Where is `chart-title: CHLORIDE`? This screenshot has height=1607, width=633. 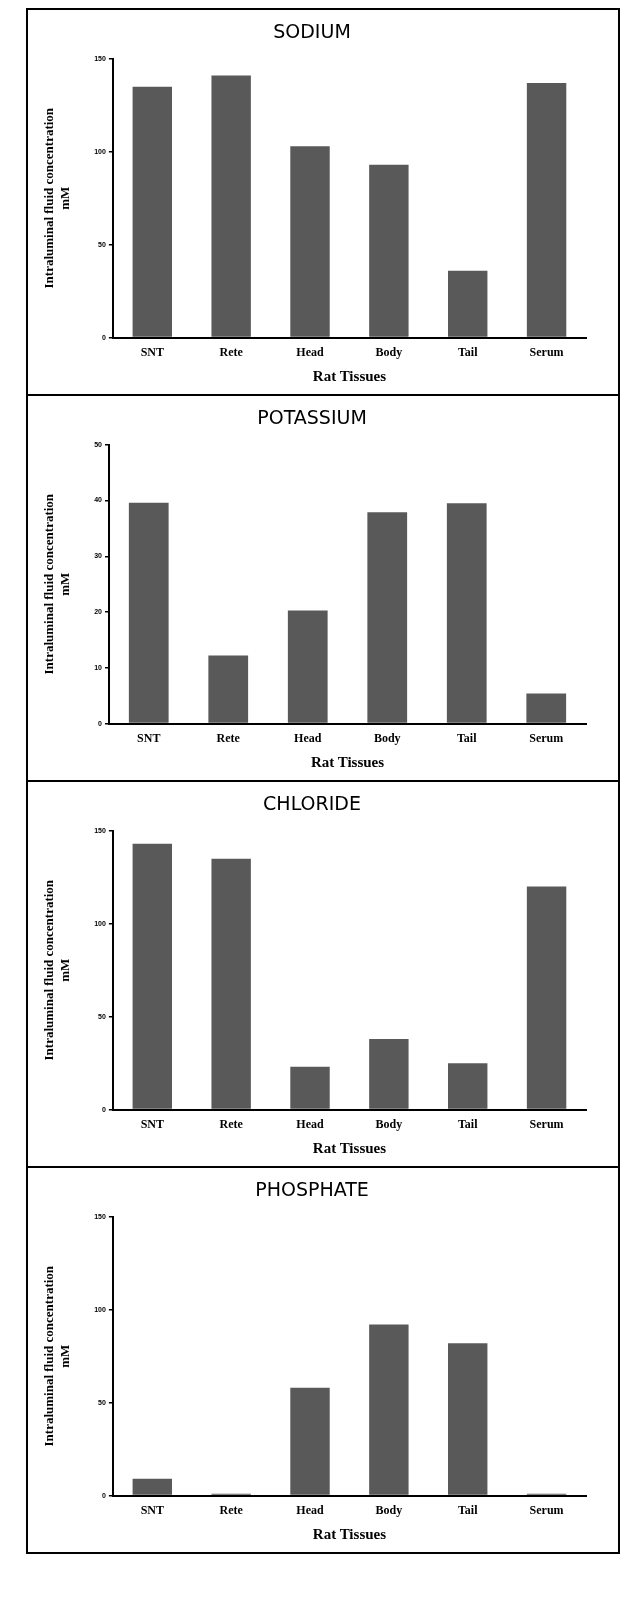 chart-title: CHLORIDE is located at coordinates (312, 803).